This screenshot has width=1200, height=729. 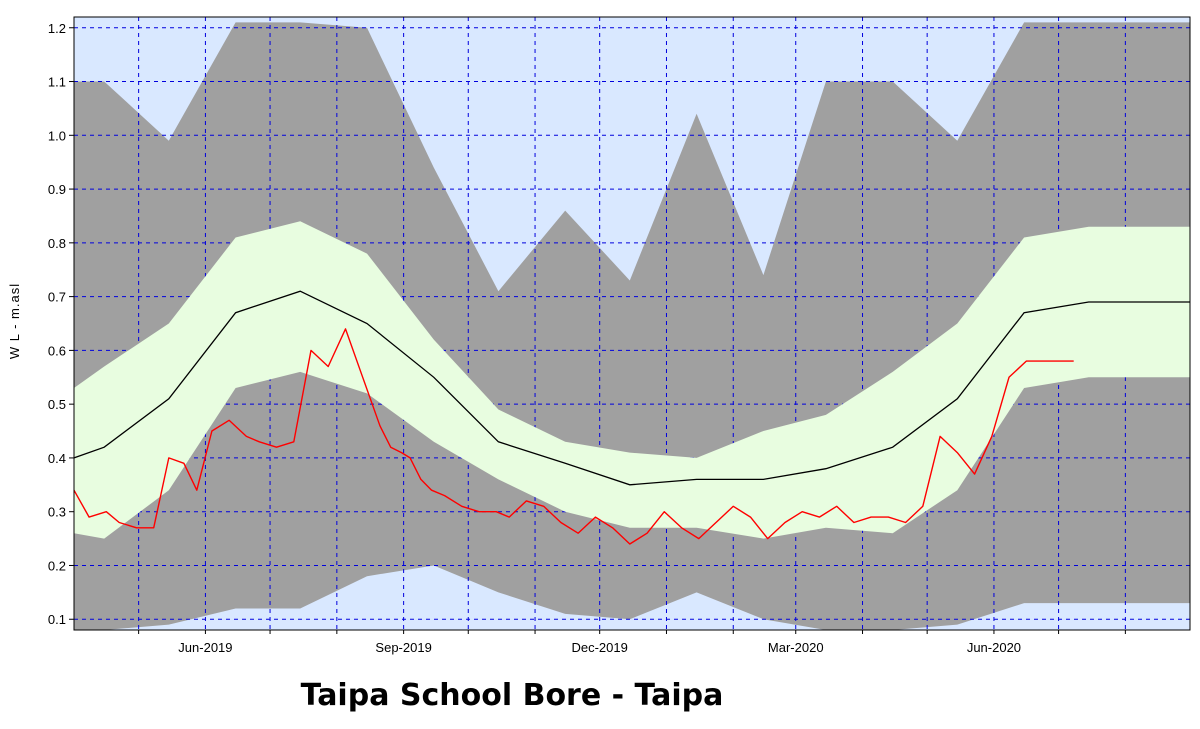 What do you see at coordinates (205, 647) in the screenshot?
I see `x-tick-label: Jun-2019` at bounding box center [205, 647].